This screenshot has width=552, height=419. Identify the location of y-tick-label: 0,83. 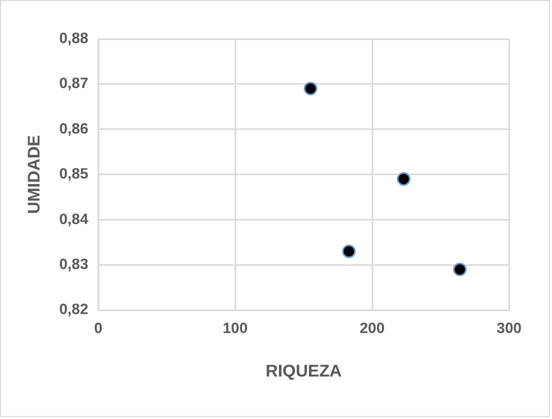
(73, 265).